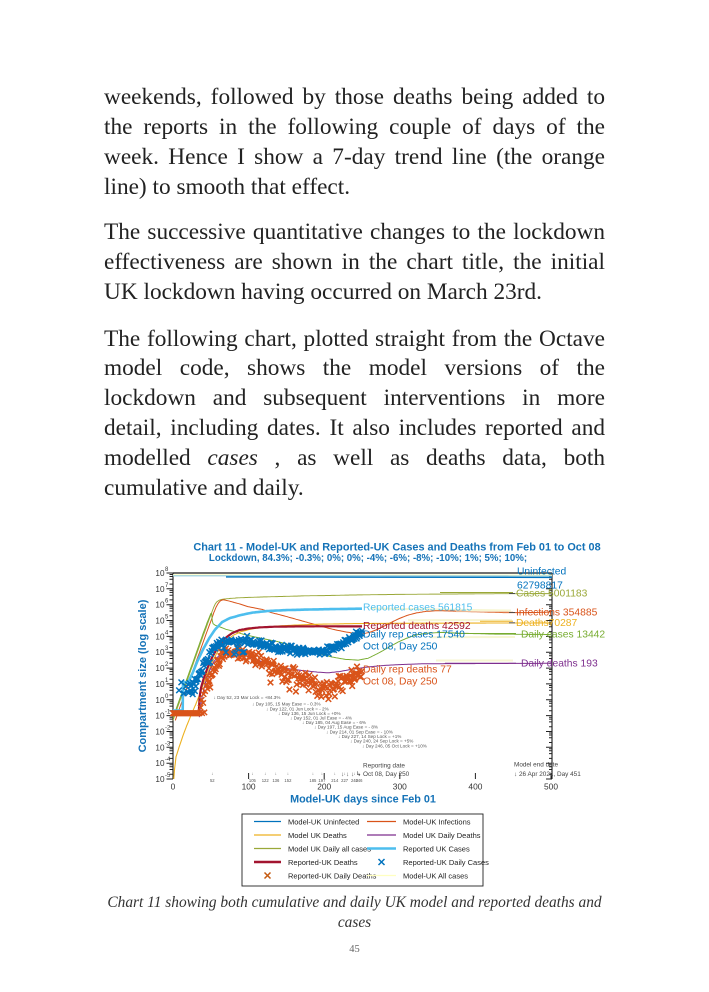  I want to click on svg-text: 8, so click(167, 570).